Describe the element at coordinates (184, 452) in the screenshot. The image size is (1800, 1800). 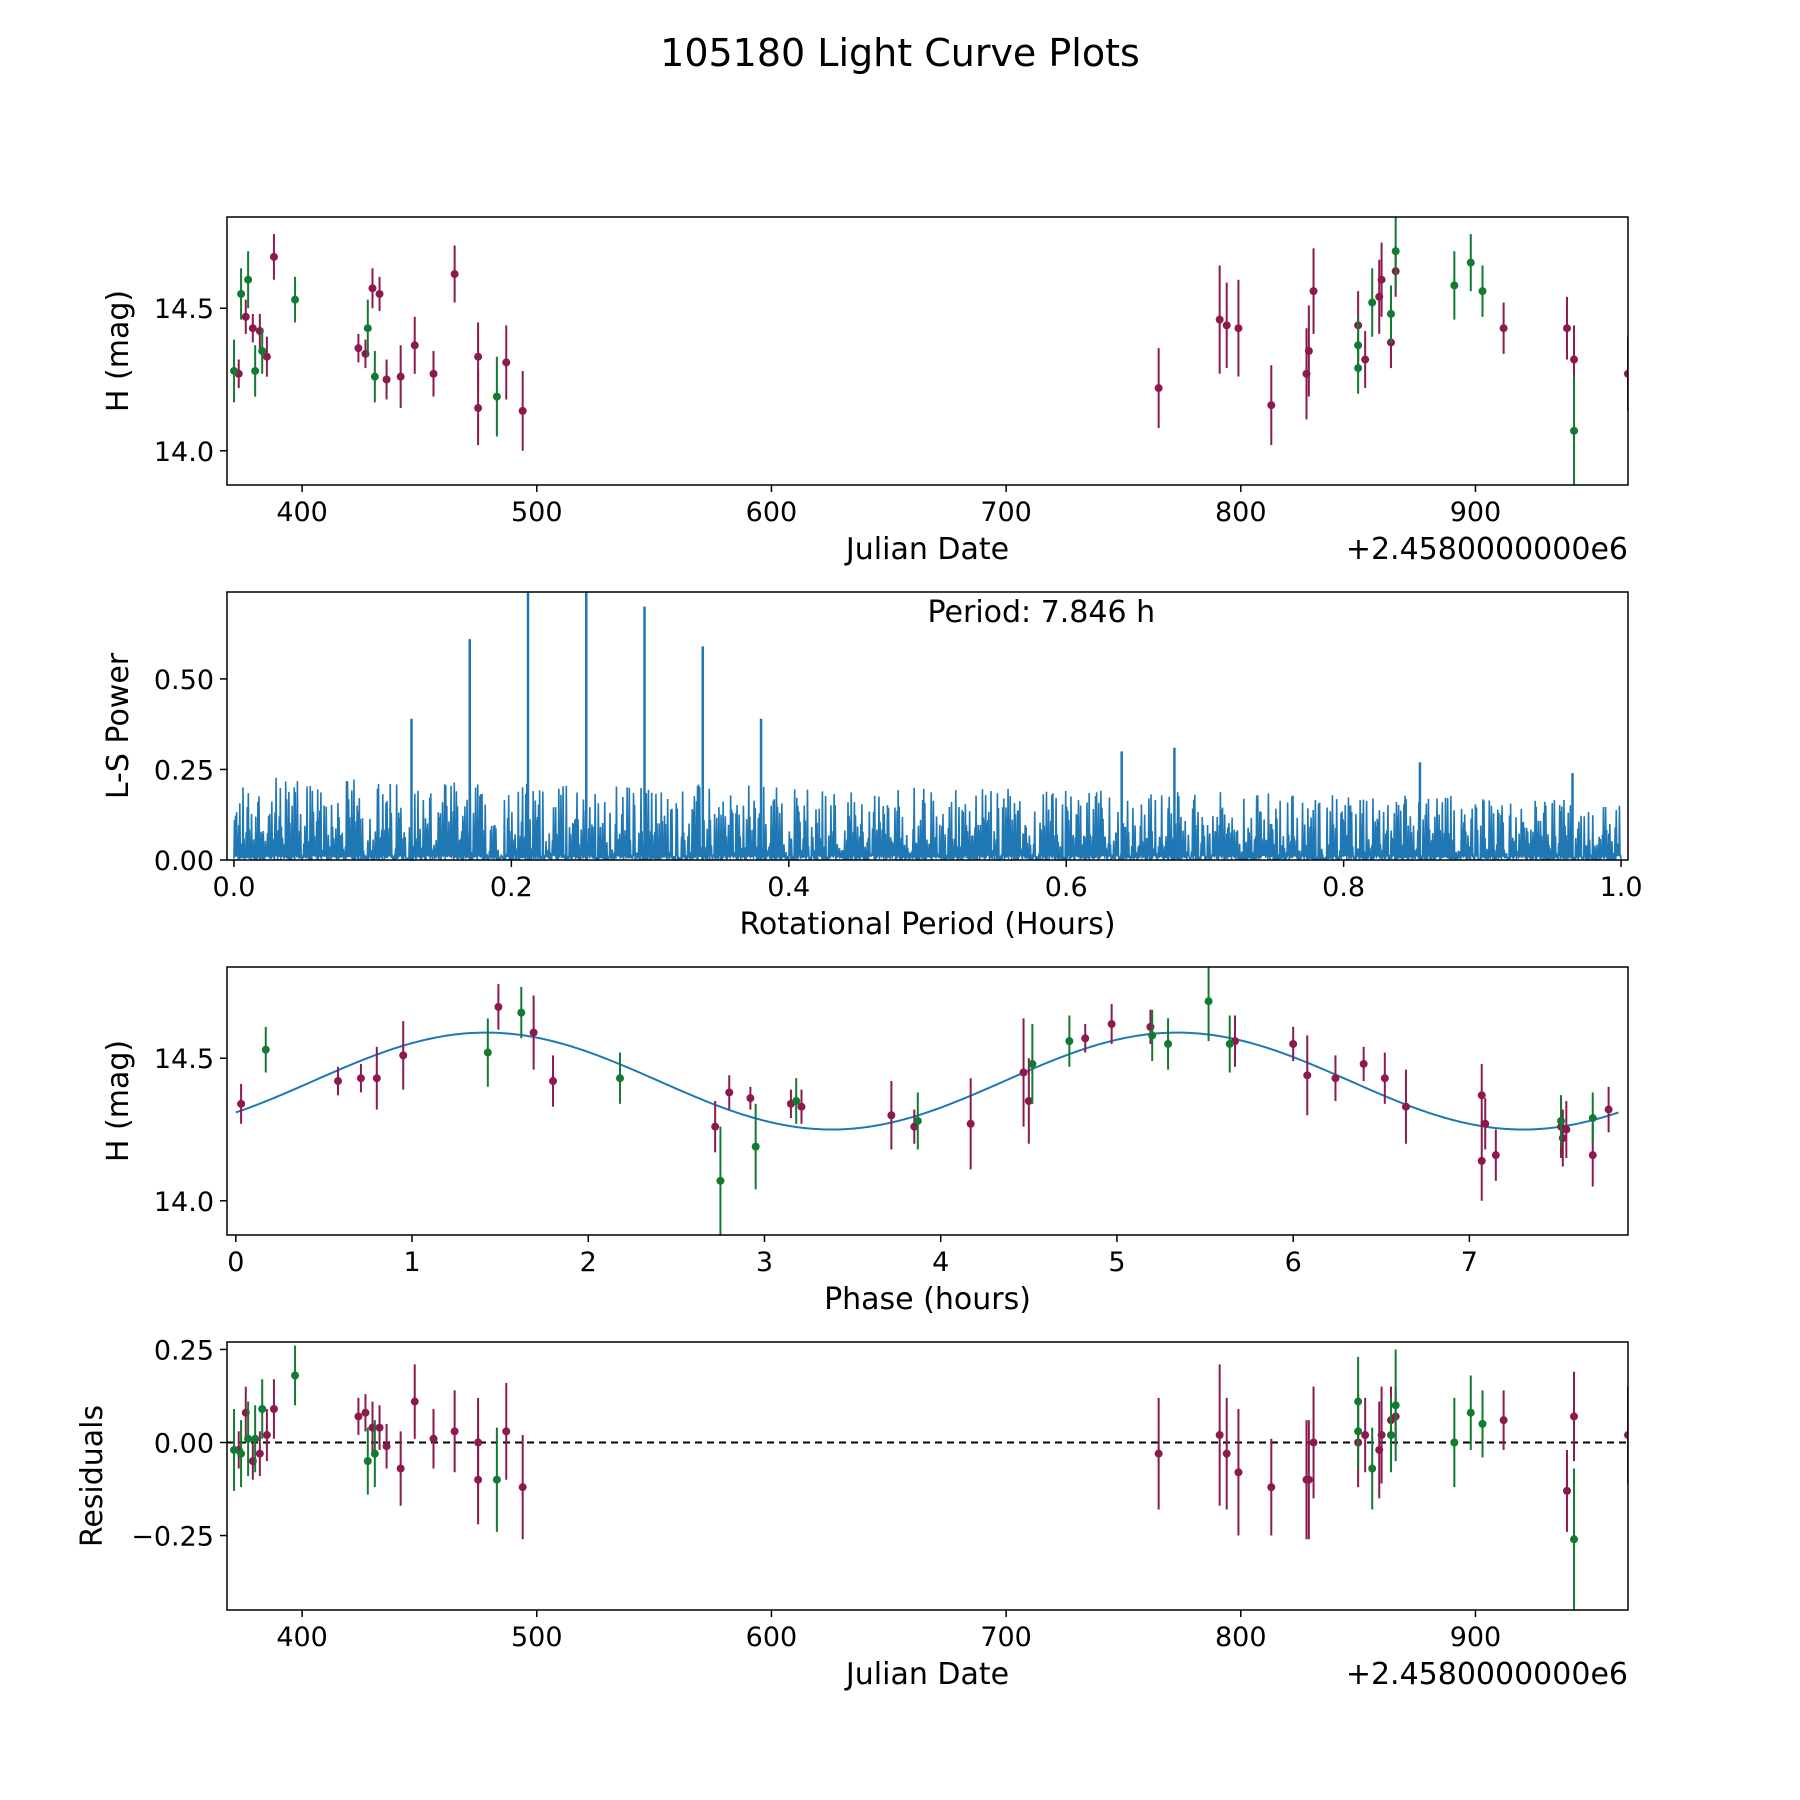
I see `y-tick-label: 14.0` at that location.